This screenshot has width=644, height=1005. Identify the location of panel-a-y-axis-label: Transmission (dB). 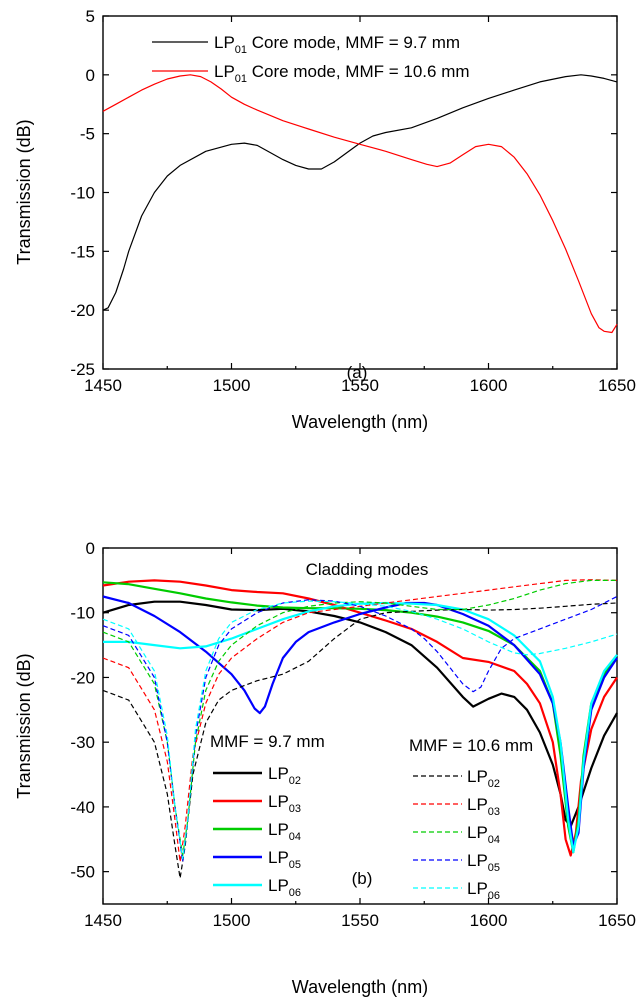
(24, 191).